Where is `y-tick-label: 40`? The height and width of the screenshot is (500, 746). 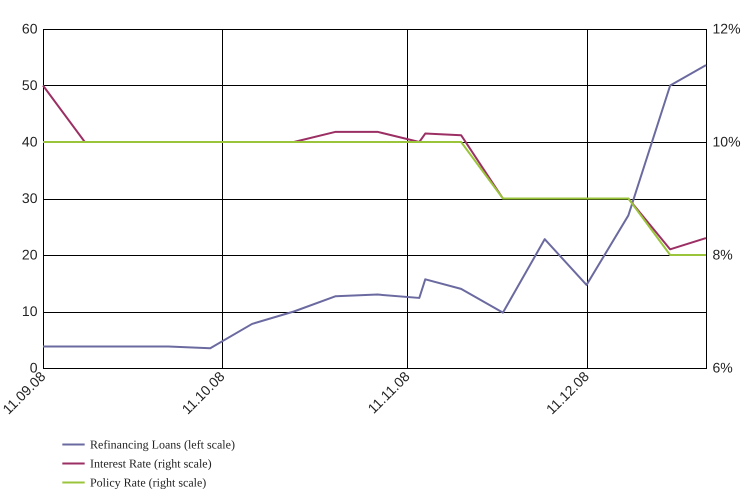 y-tick-label: 40 is located at coordinates (30, 142).